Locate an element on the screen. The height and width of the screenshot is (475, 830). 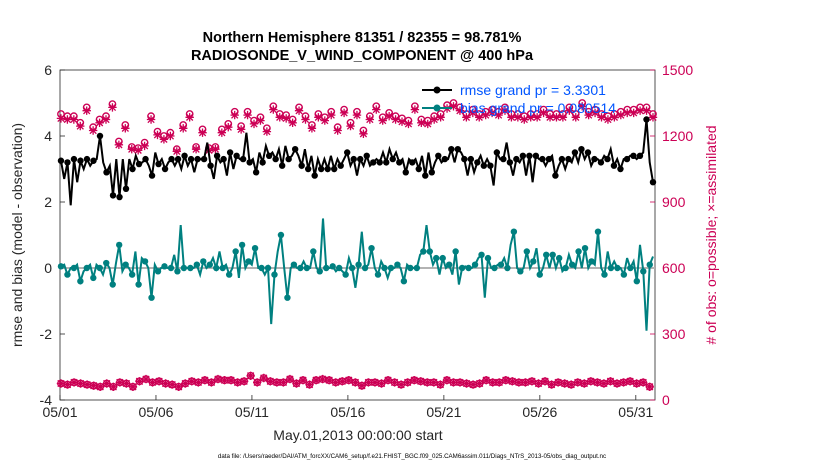
x-axis-label: May.01,2013 00:00:00 start is located at coordinates (358, 435).